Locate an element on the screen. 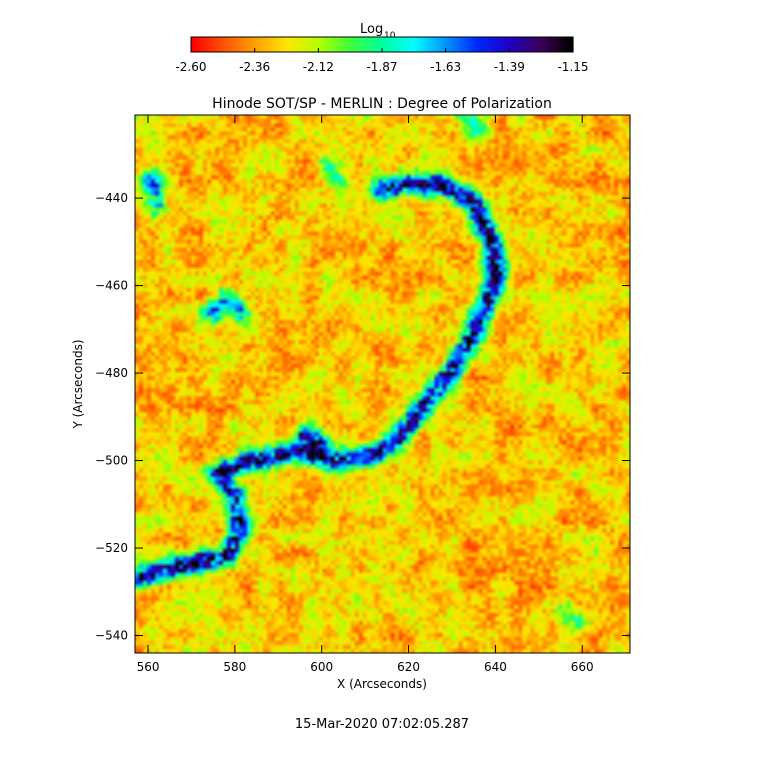  colorbar is located at coordinates (382, 44).